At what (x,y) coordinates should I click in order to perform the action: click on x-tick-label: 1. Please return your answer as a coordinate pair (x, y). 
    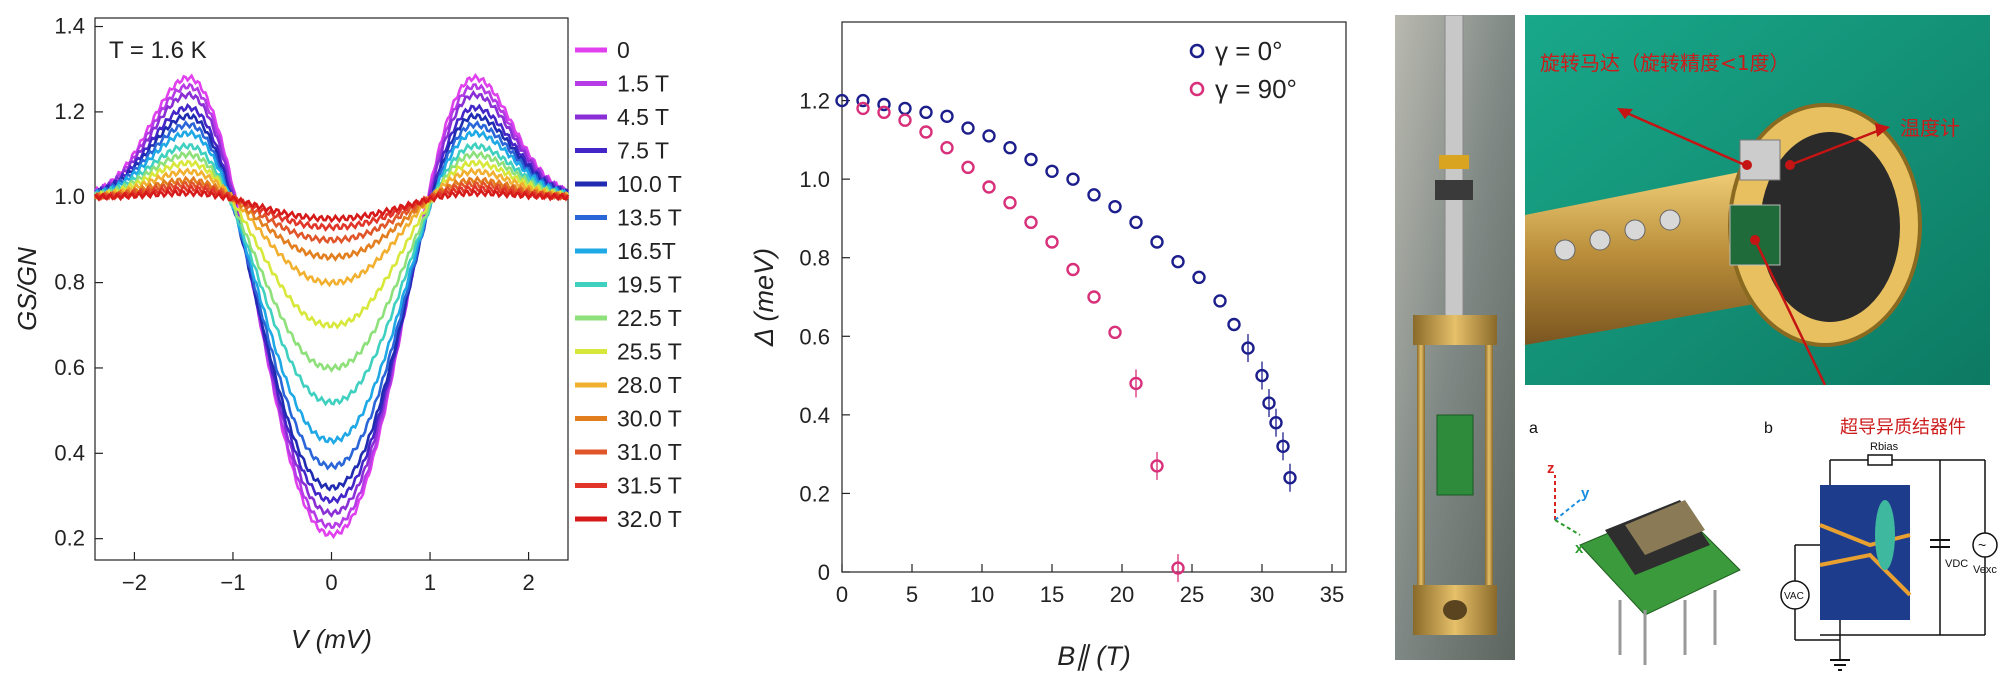
    Looking at the image, I should click on (430, 582).